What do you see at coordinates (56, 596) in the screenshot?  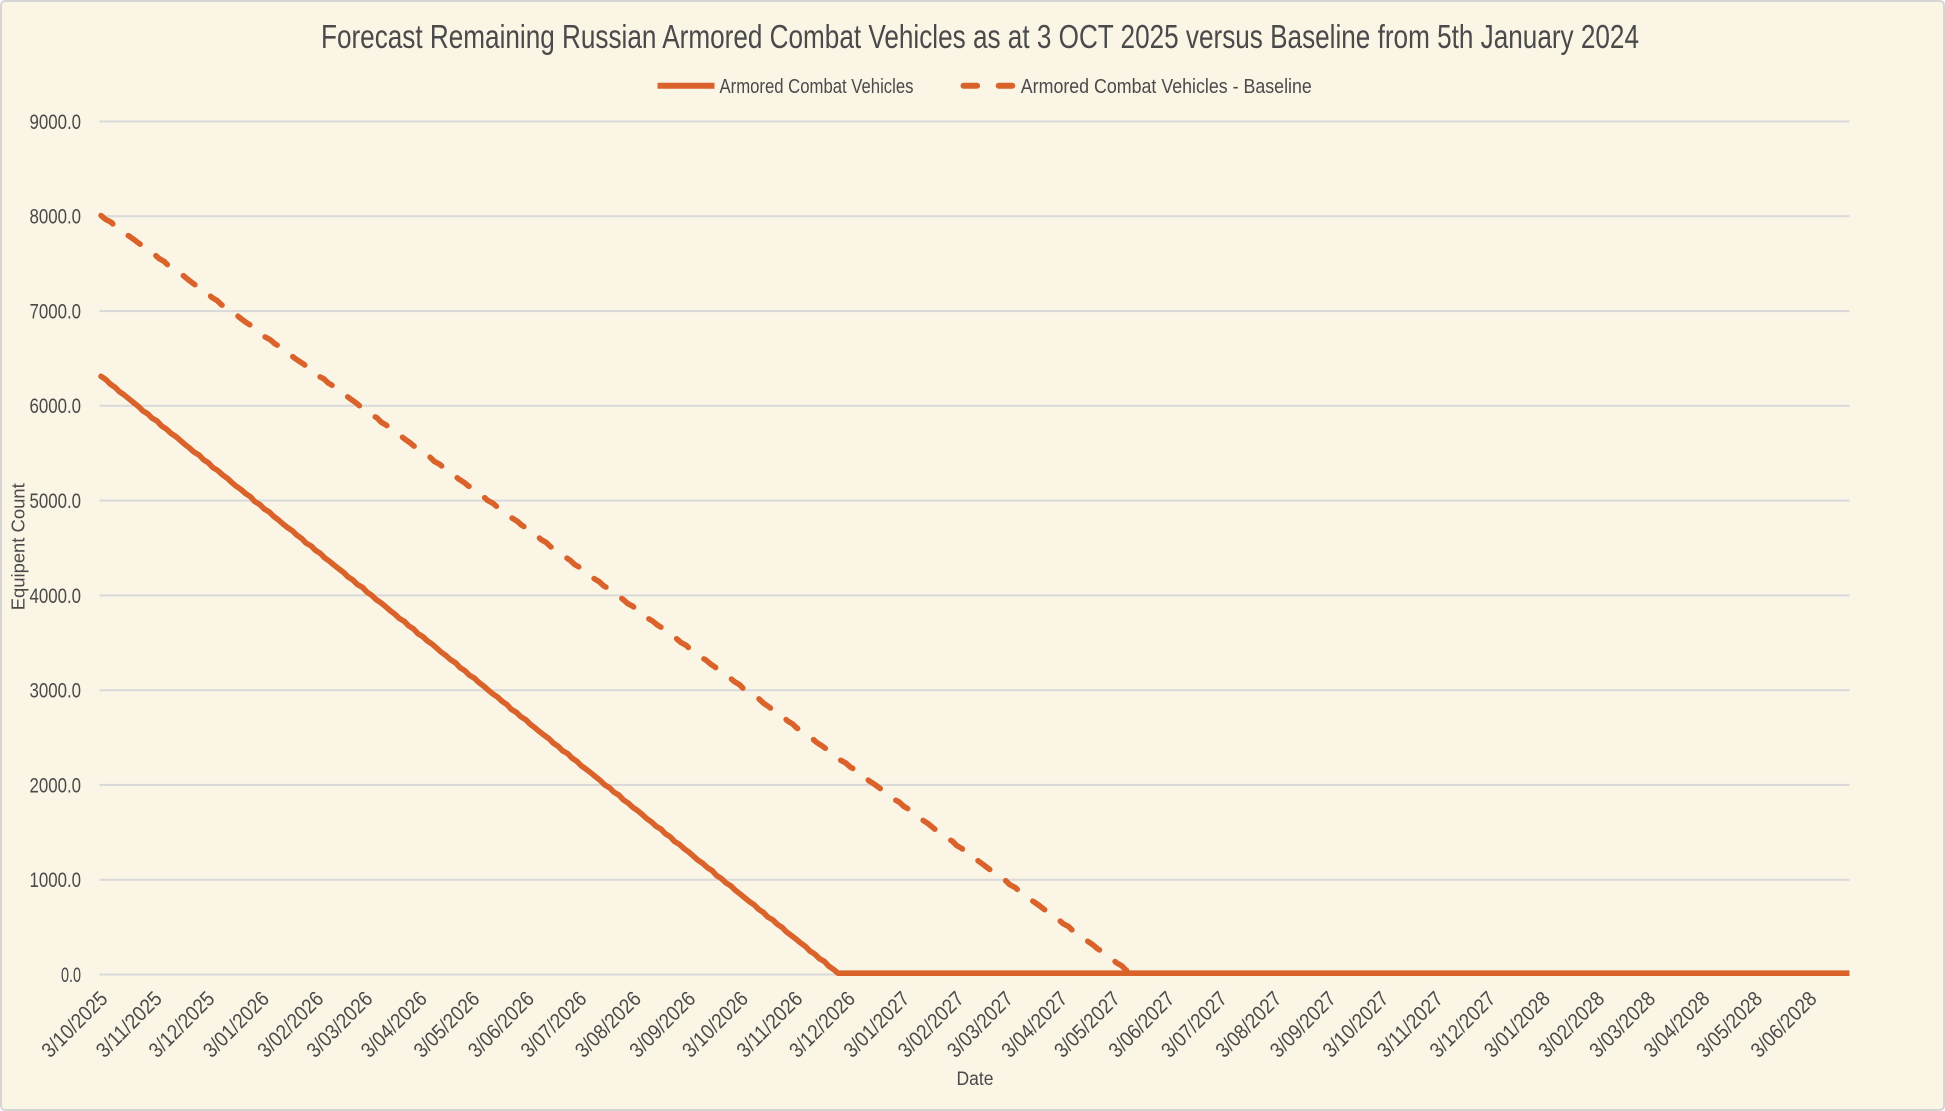 I see `svg-text: 4000.0` at bounding box center [56, 596].